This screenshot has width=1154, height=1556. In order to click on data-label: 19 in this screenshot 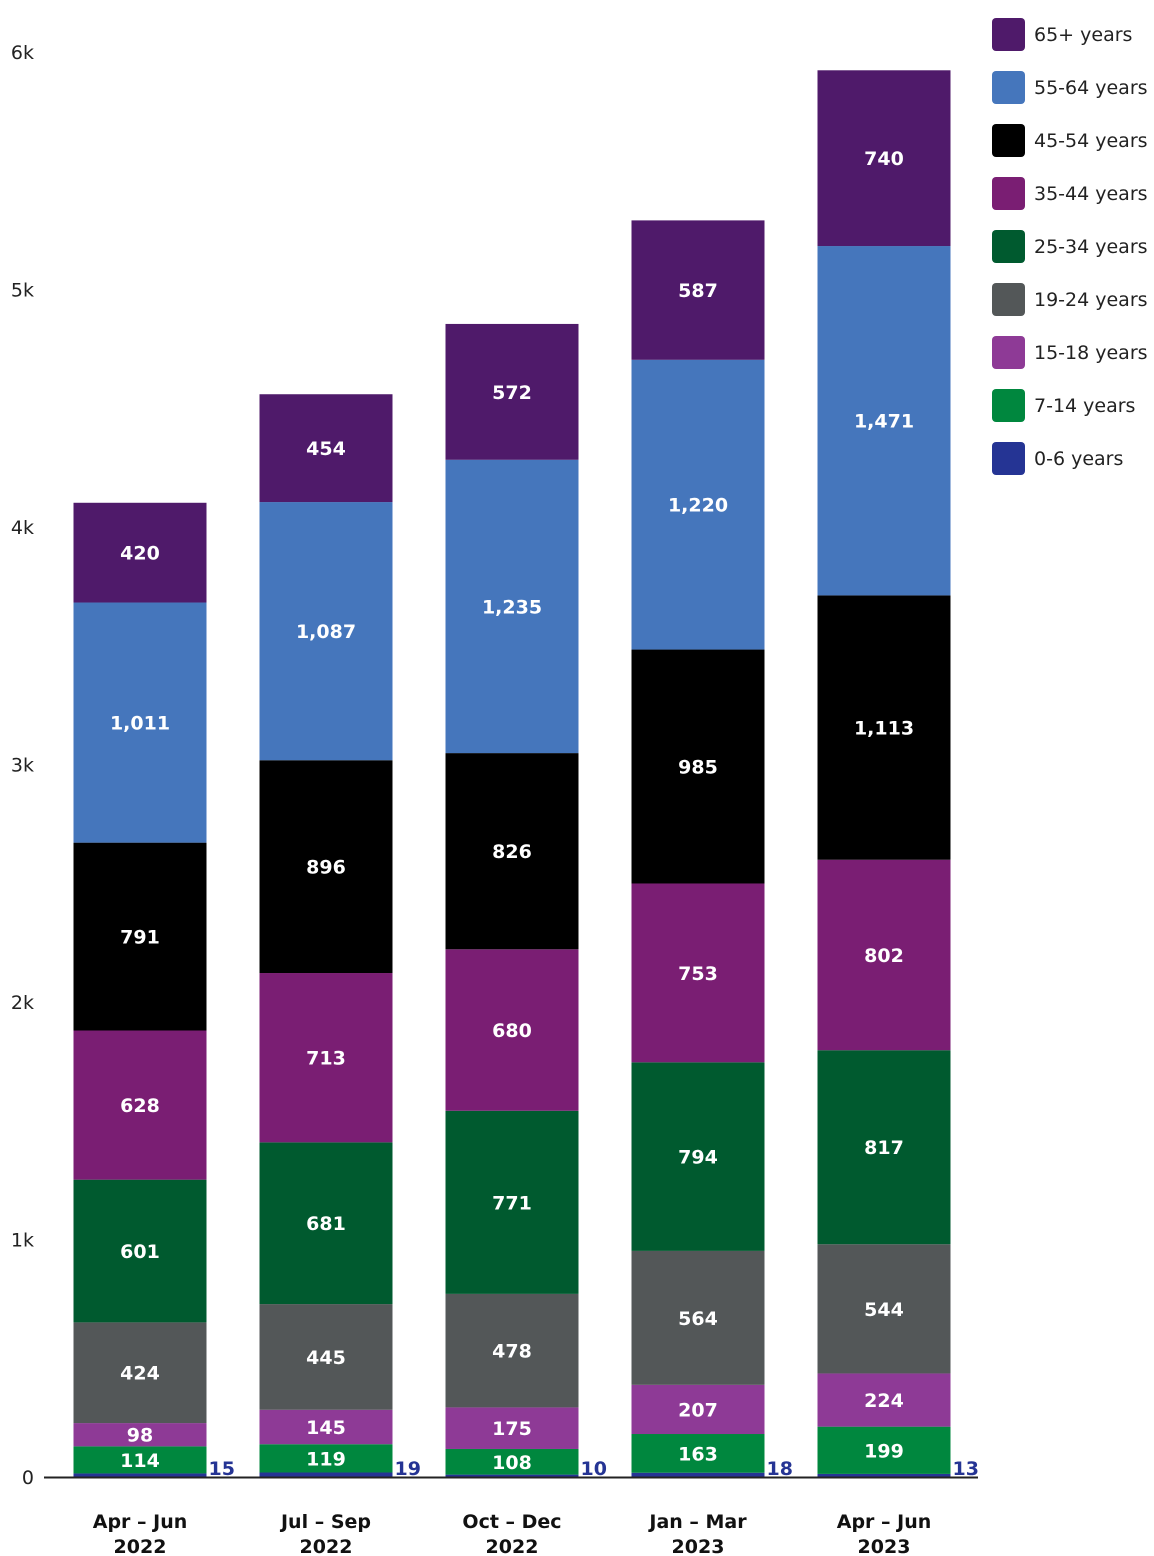, I will do `click(408, 1469)`.